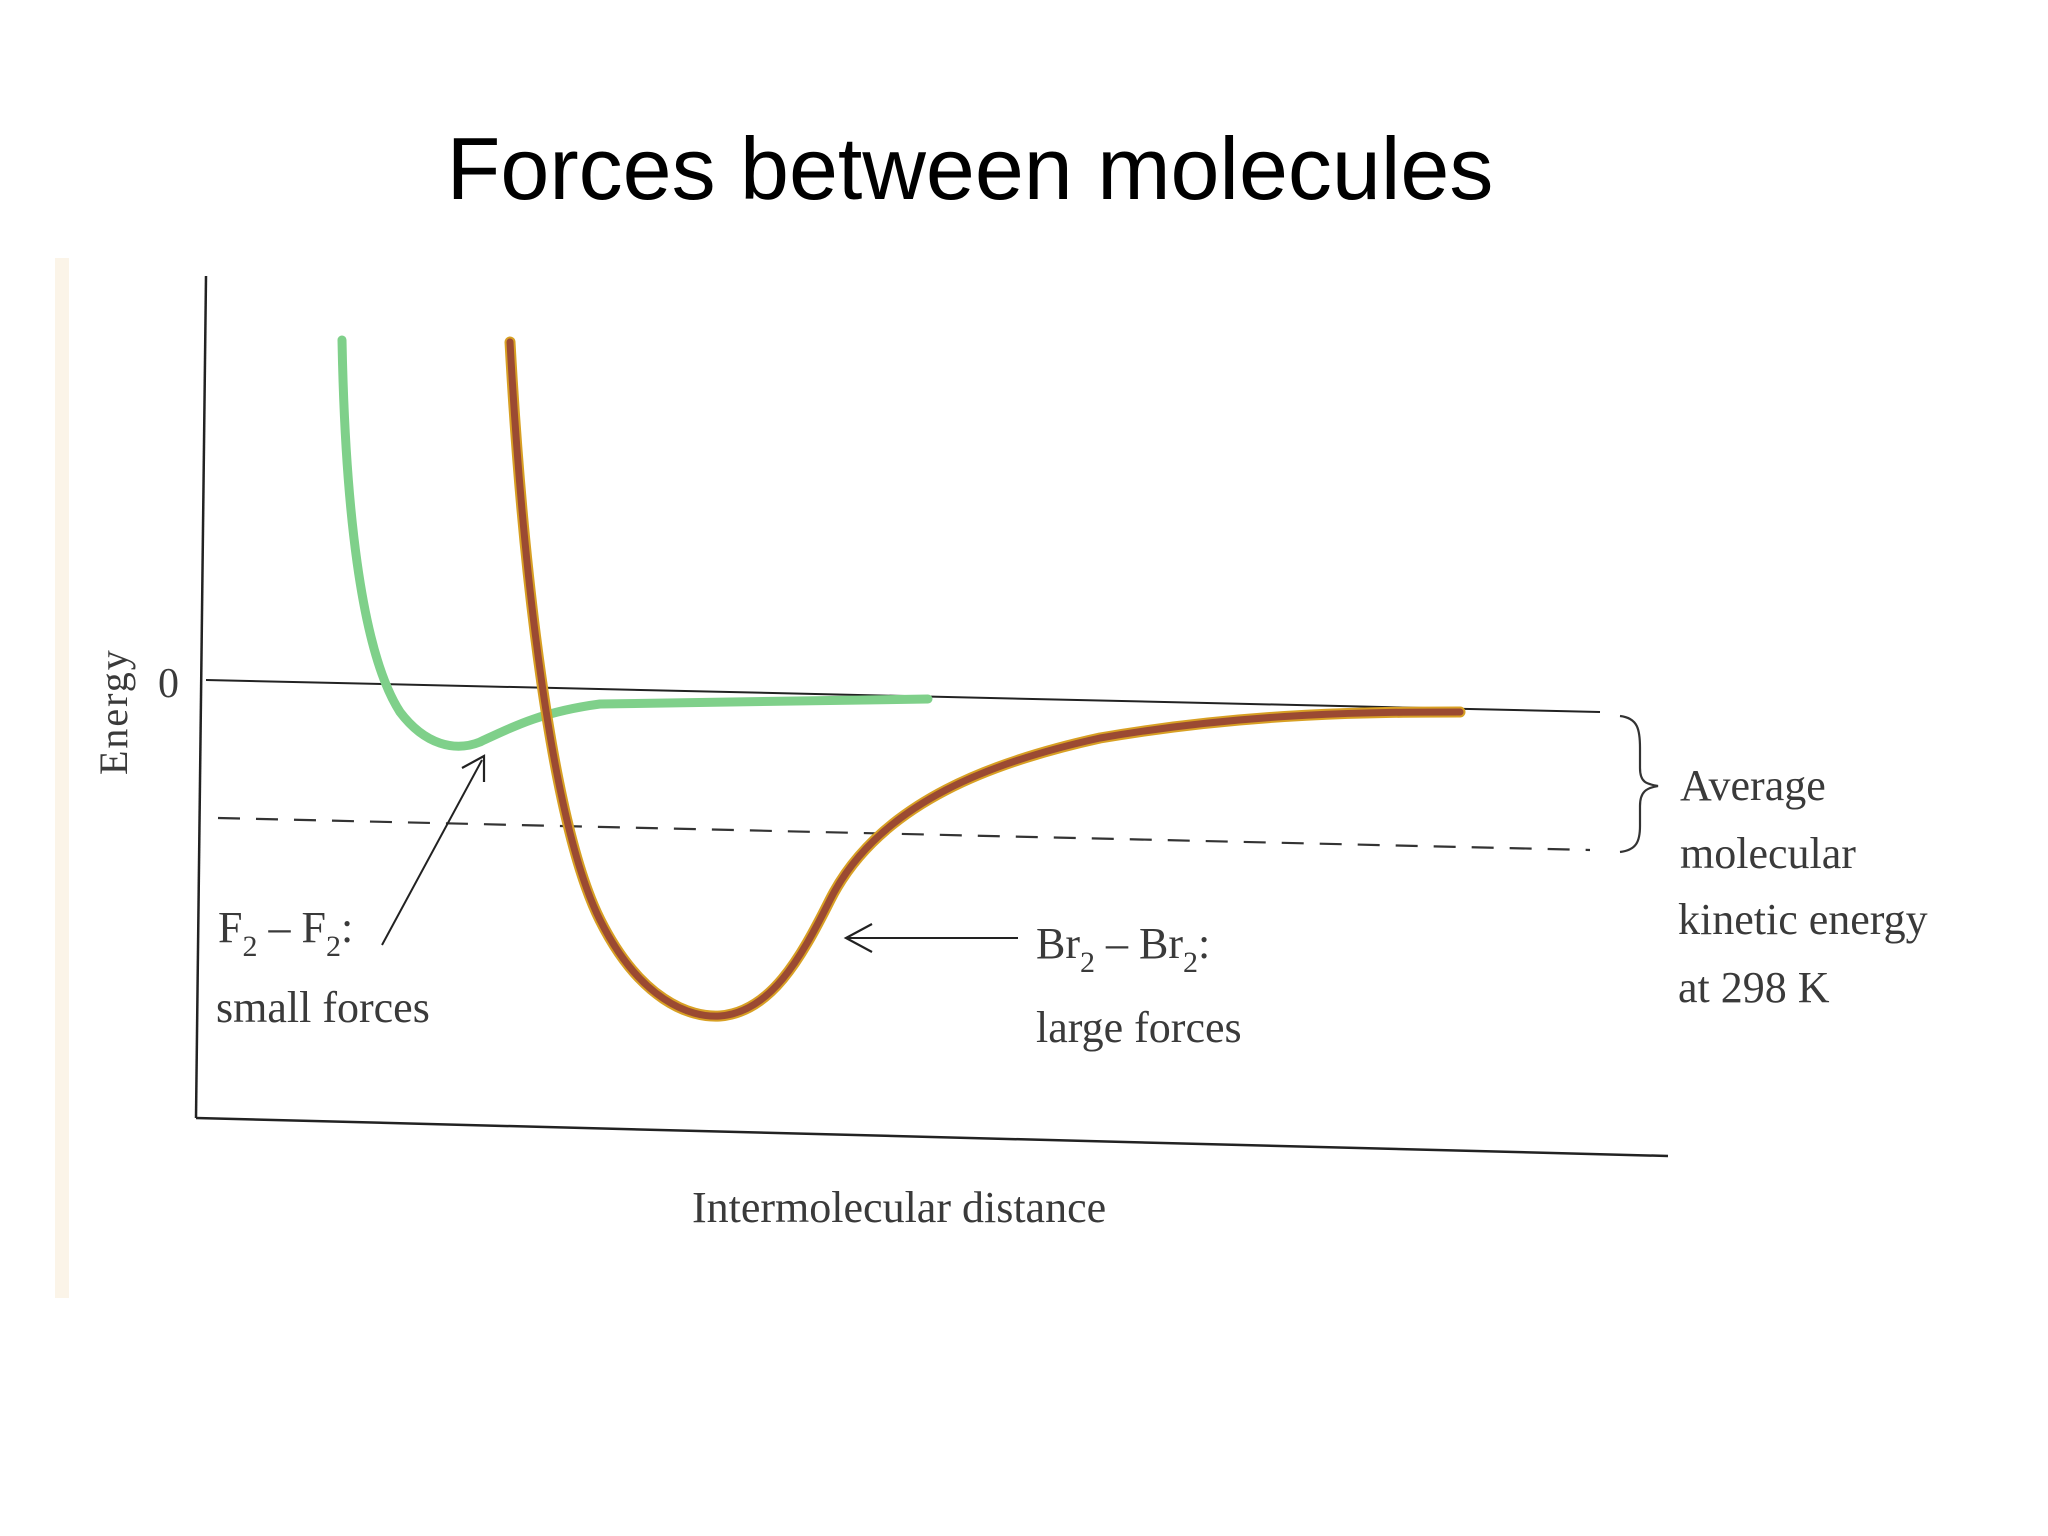 This screenshot has height=1536, width=2048. What do you see at coordinates (1161, 943) in the screenshot?
I see `br2-label-br2: Br` at bounding box center [1161, 943].